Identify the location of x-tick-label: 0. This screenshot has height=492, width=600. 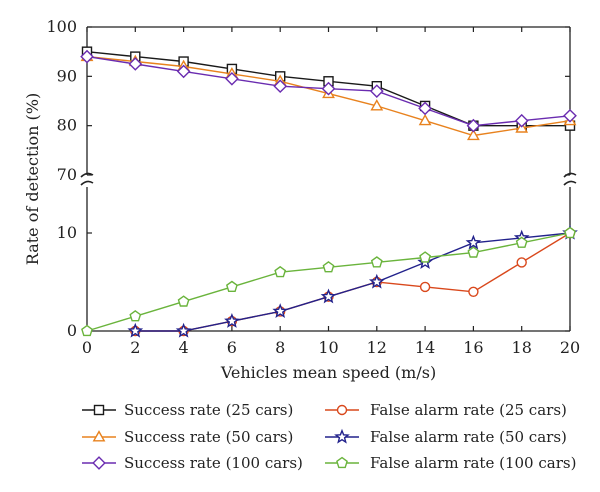
(87, 347).